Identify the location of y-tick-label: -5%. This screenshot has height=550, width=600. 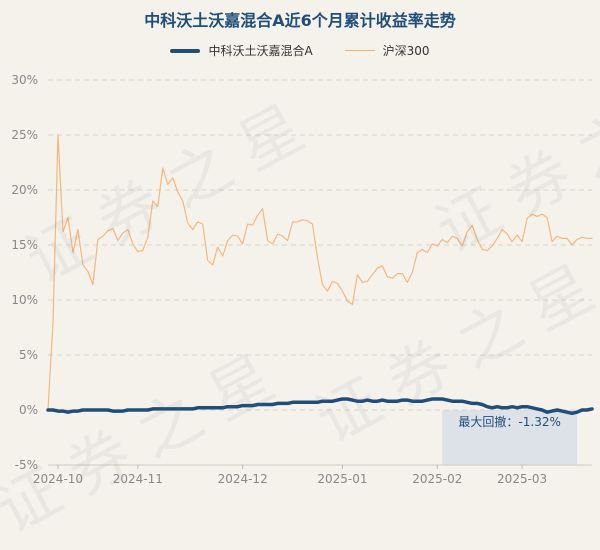
(26, 465).